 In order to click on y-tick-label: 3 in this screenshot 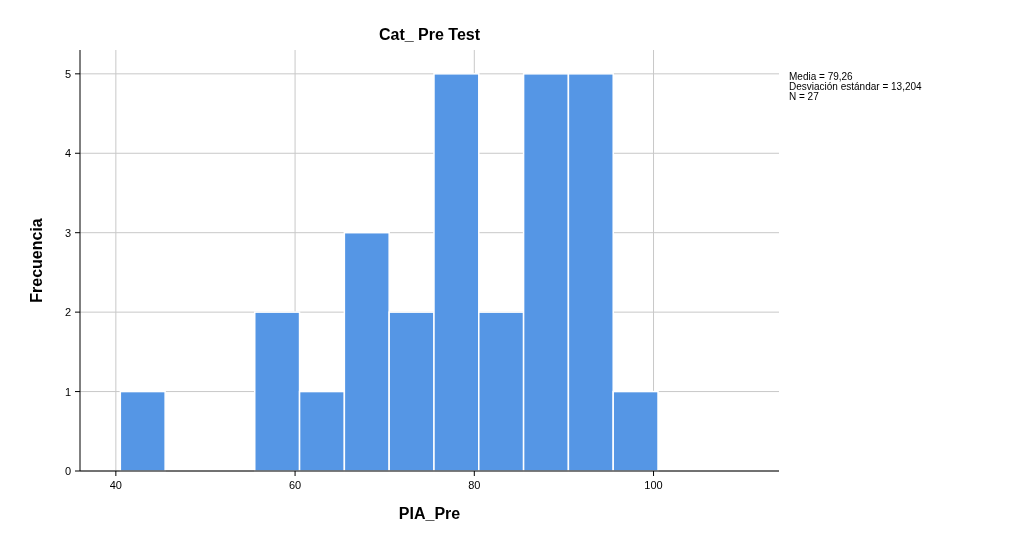, I will do `click(67, 232)`.